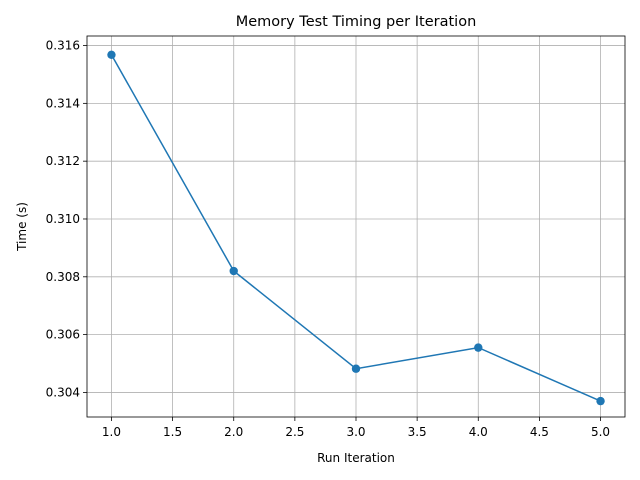  Describe the element at coordinates (63, 392) in the screenshot. I see `y-tick-label: 0.304` at that location.